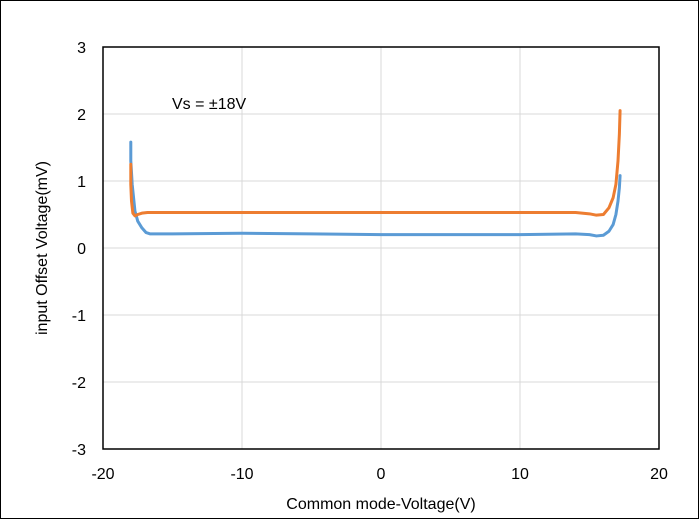 This screenshot has height=519, width=699. I want to click on y-tick-label: 3, so click(81, 48).